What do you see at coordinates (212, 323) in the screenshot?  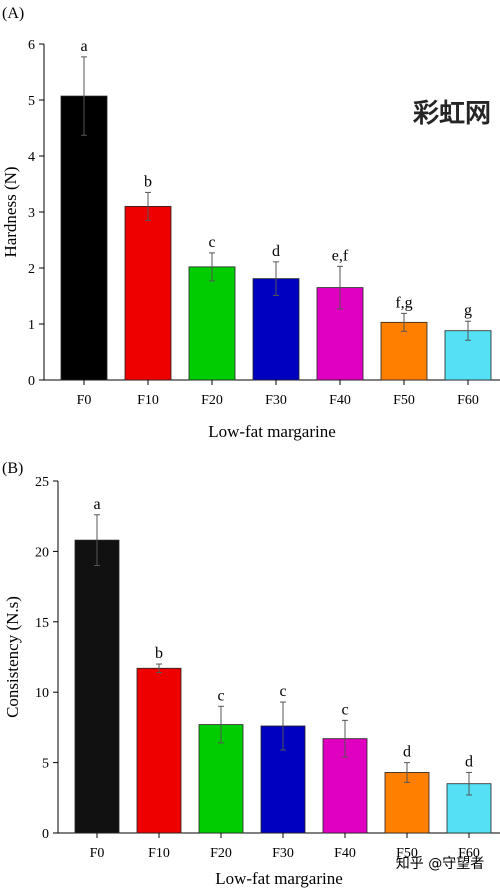 I see `bar-f20` at bounding box center [212, 323].